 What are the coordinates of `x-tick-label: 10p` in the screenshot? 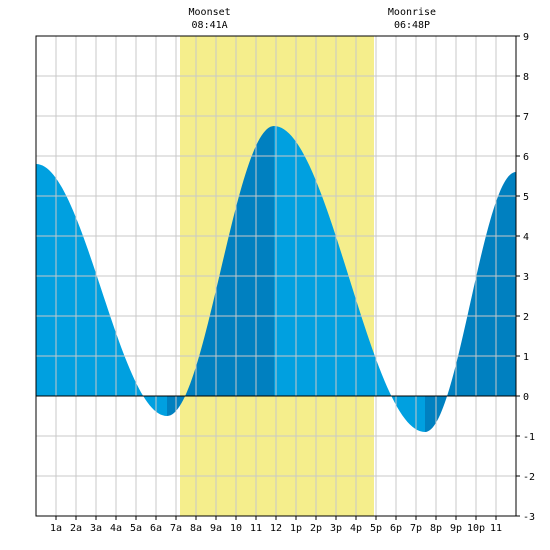 It's located at (476, 528).